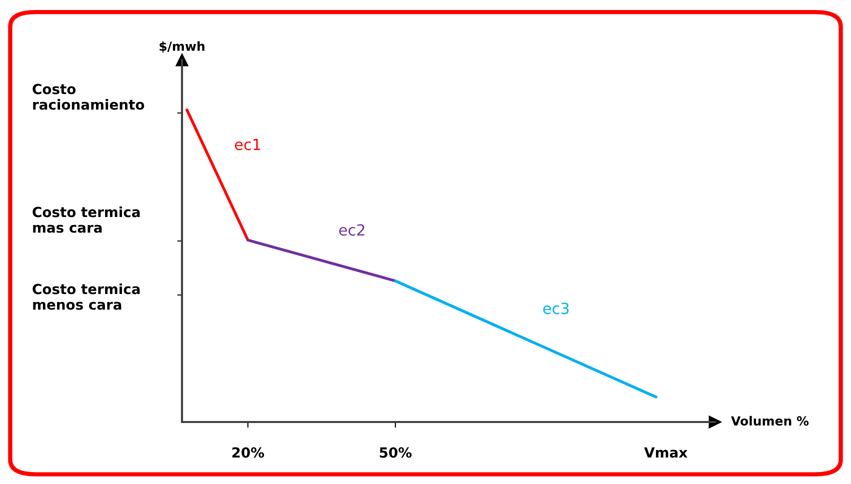  Describe the element at coordinates (247, 144) in the screenshot. I see `series-label: ec1` at that location.